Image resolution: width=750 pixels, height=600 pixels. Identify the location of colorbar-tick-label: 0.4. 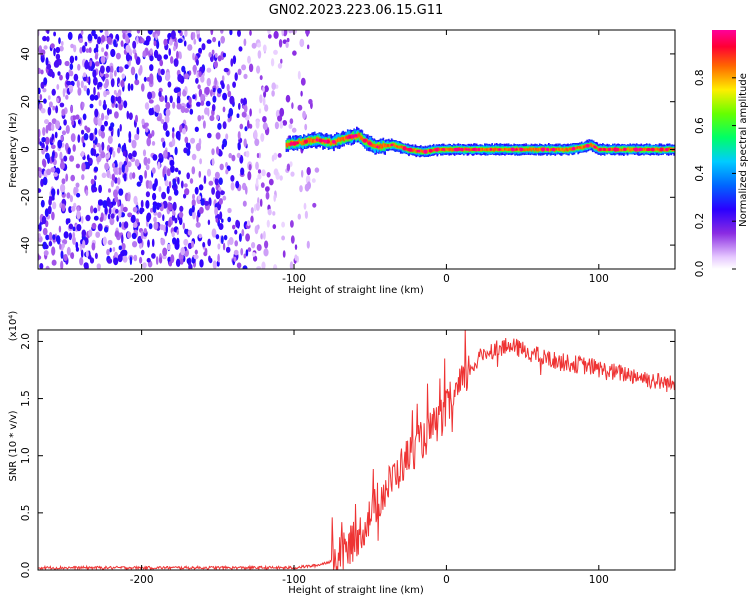
(700, 173).